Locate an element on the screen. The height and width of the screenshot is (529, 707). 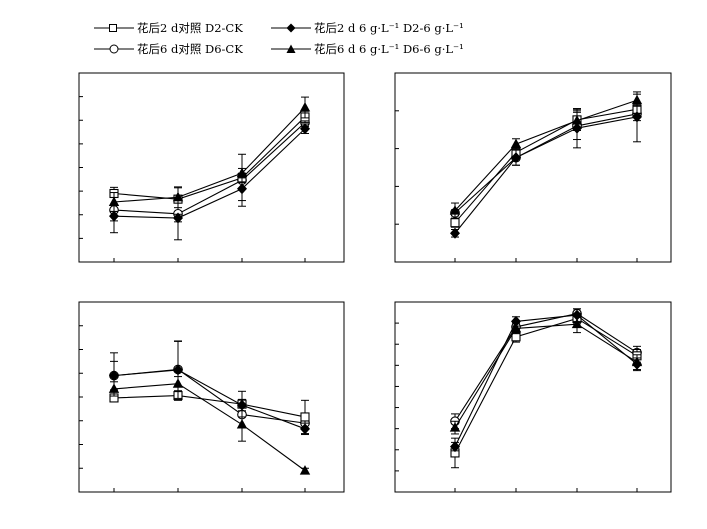
open-circle-marker-icon is located at coordinates (114, 49).